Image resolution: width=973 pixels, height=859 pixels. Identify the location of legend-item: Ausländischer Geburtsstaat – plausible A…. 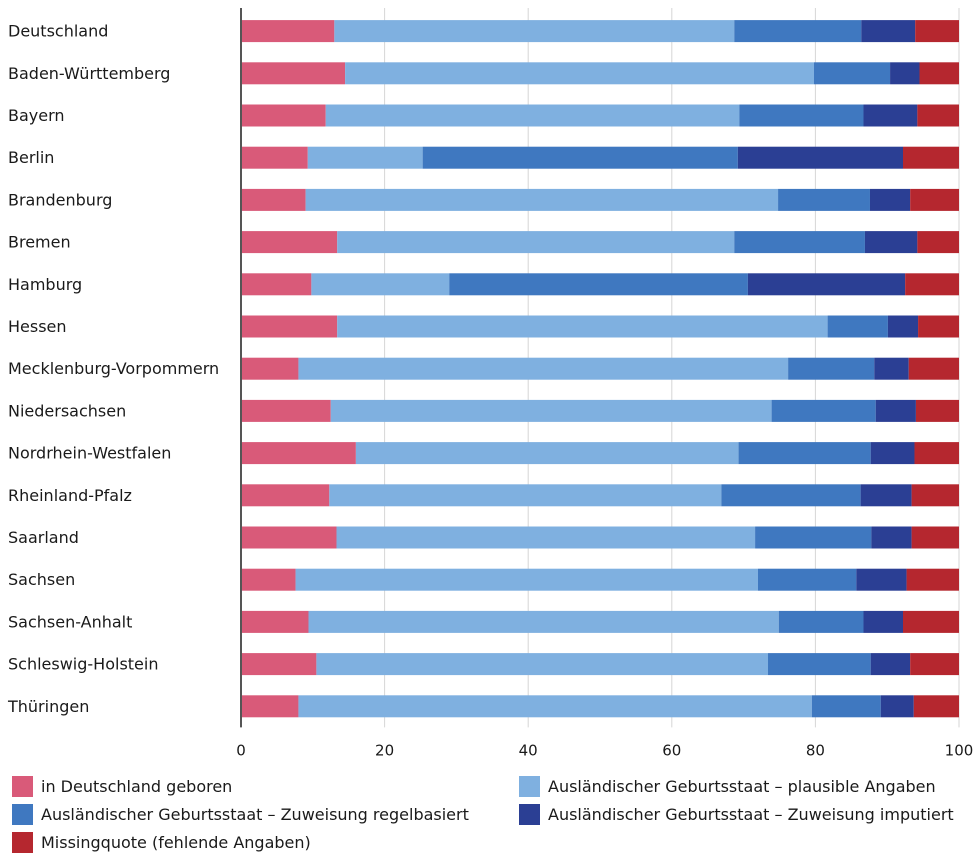
(727, 786).